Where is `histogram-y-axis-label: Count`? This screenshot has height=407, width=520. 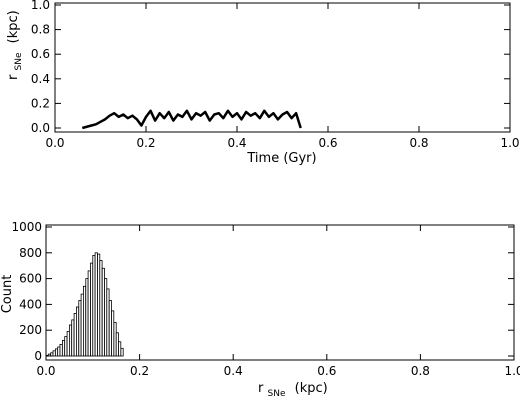 histogram-y-axis-label: Count is located at coordinates (7, 294).